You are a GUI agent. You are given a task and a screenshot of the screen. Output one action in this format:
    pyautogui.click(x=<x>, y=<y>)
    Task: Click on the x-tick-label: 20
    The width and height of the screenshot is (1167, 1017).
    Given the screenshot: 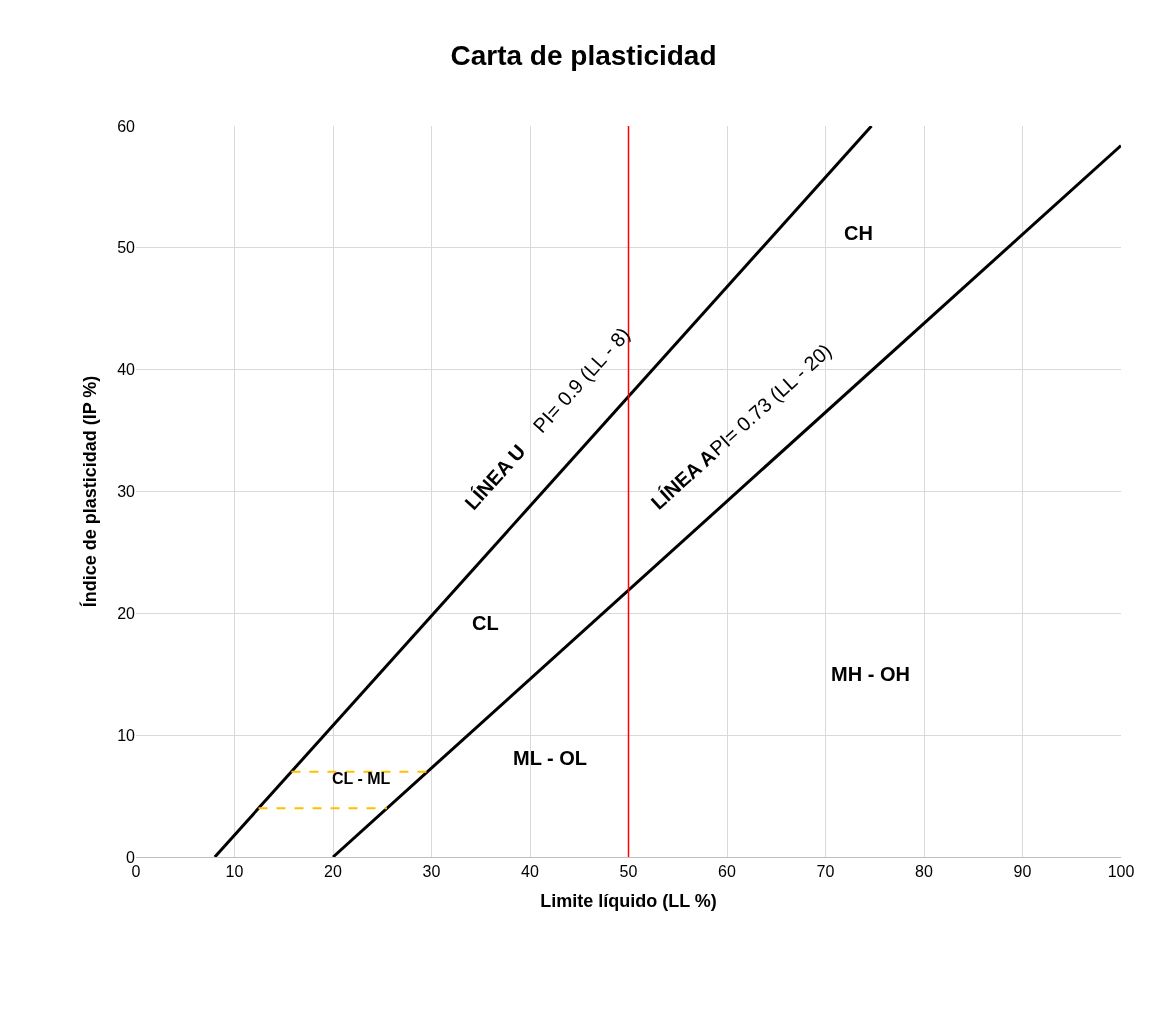 What is the action you would take?
    pyautogui.click(x=333, y=872)
    